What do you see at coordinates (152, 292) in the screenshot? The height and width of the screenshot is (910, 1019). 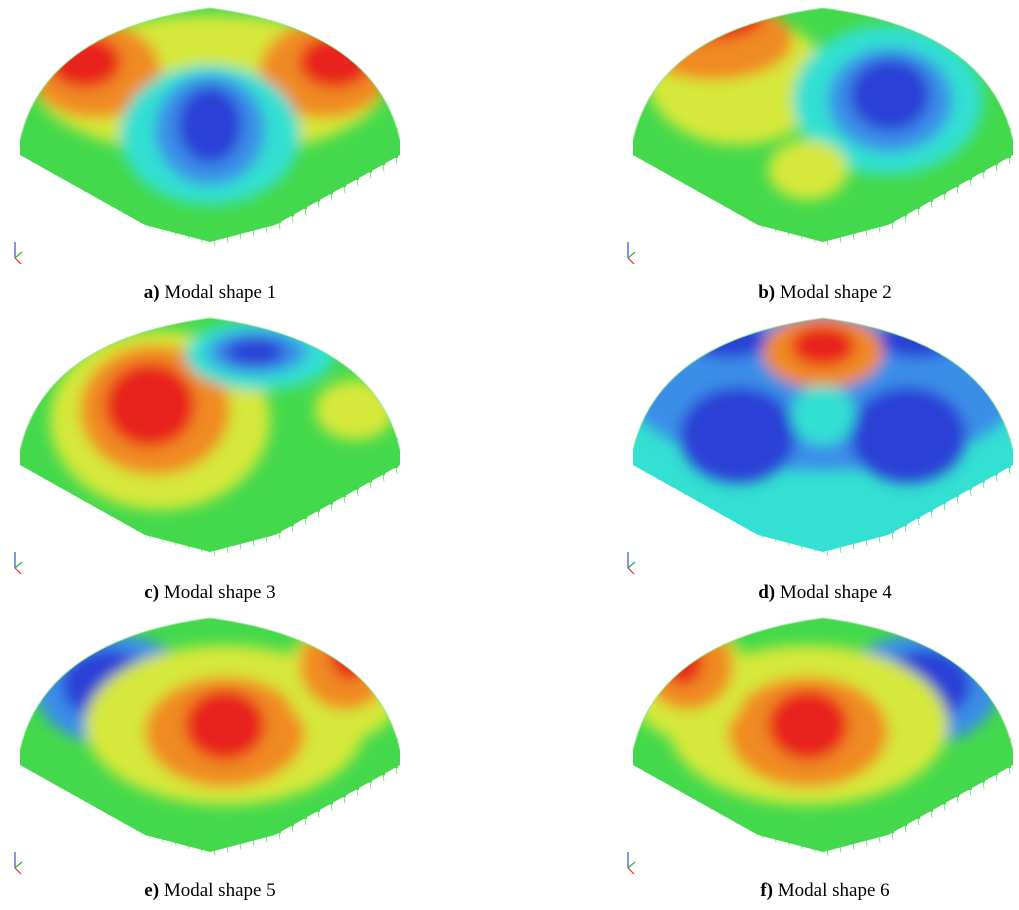 I see `caption-label: a)` at bounding box center [152, 292].